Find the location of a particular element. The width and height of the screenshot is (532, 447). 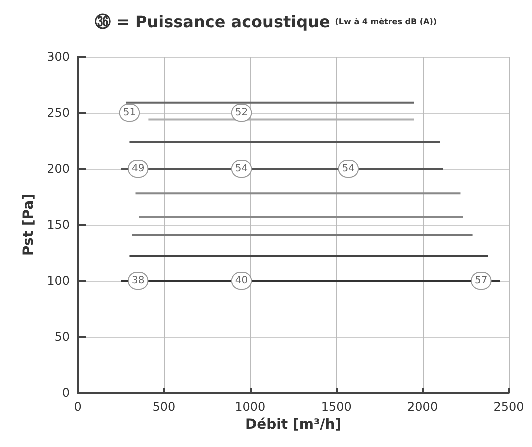

annotation: 40 is located at coordinates (241, 281).